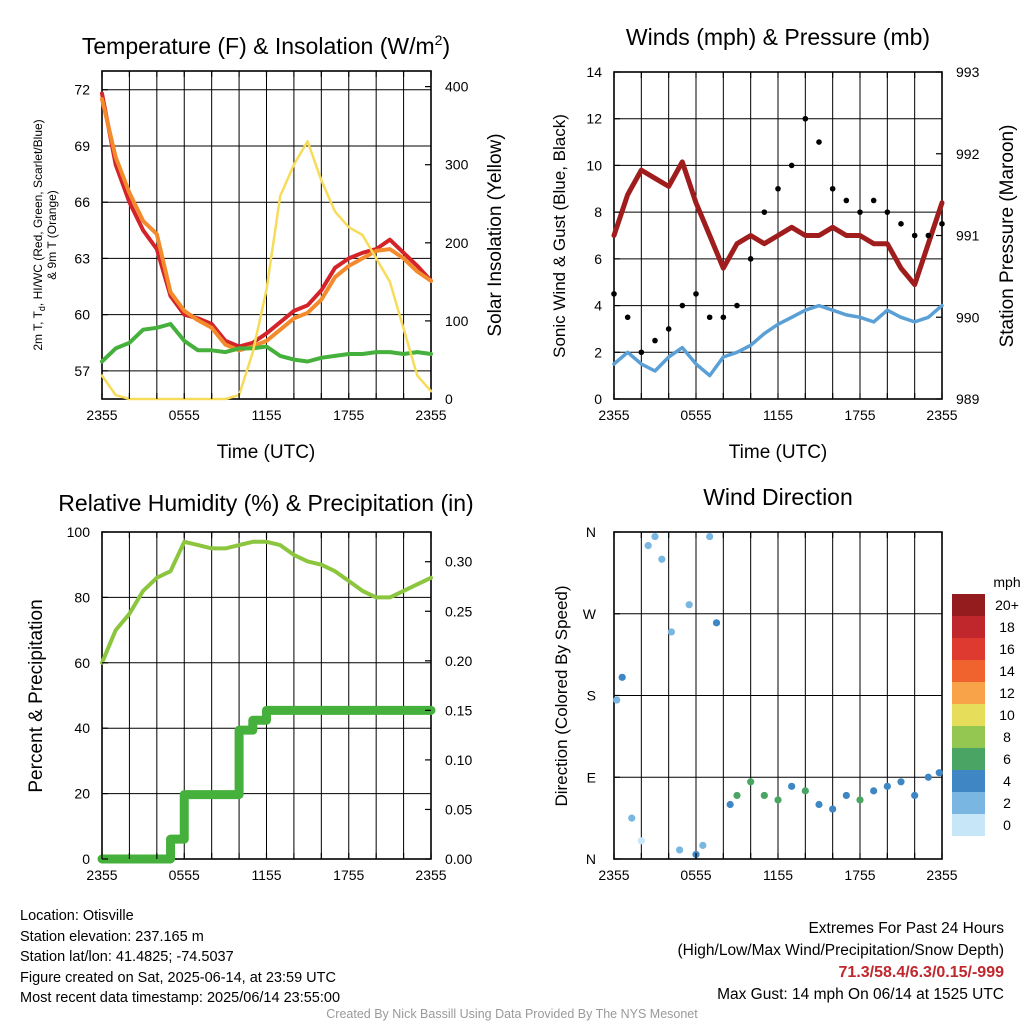  Describe the element at coordinates (266, 701) in the screenshot. I see `humidity-series` at that location.